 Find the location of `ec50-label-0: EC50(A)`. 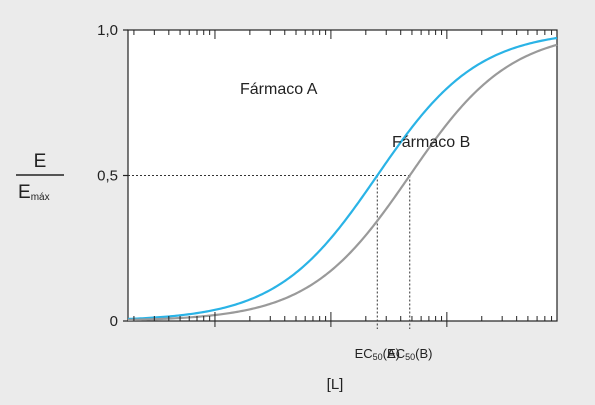

ec50-label-0: EC50(A) is located at coordinates (377, 354).